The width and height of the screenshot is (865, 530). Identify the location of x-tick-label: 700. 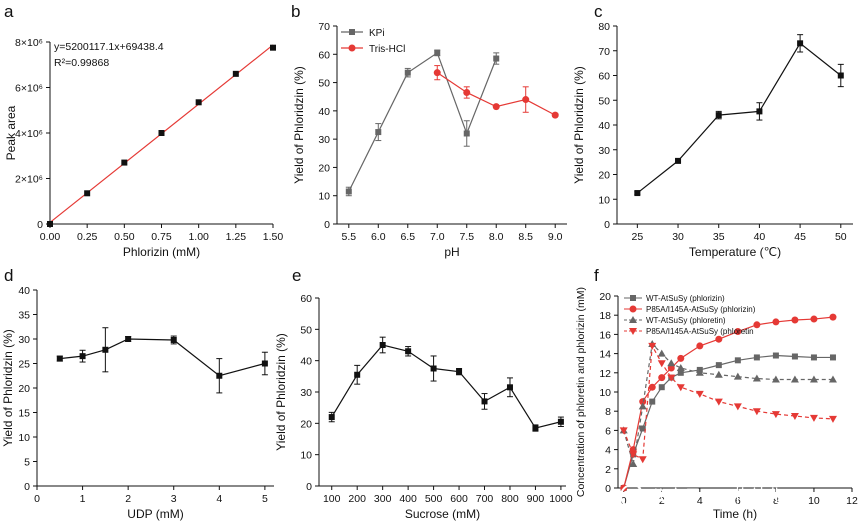
(485, 499).